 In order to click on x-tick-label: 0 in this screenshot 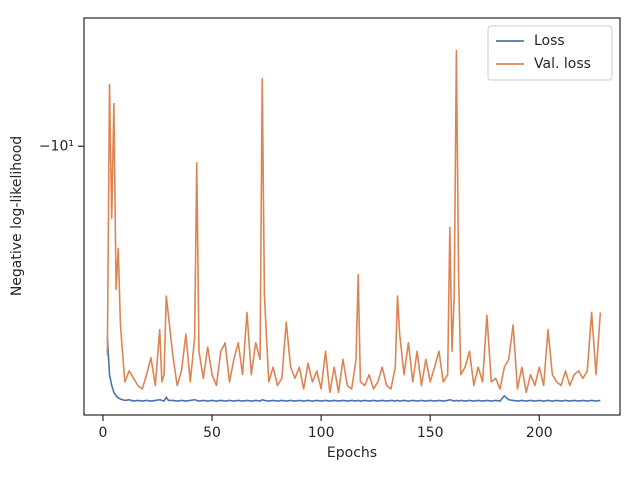, I will do `click(103, 433)`.